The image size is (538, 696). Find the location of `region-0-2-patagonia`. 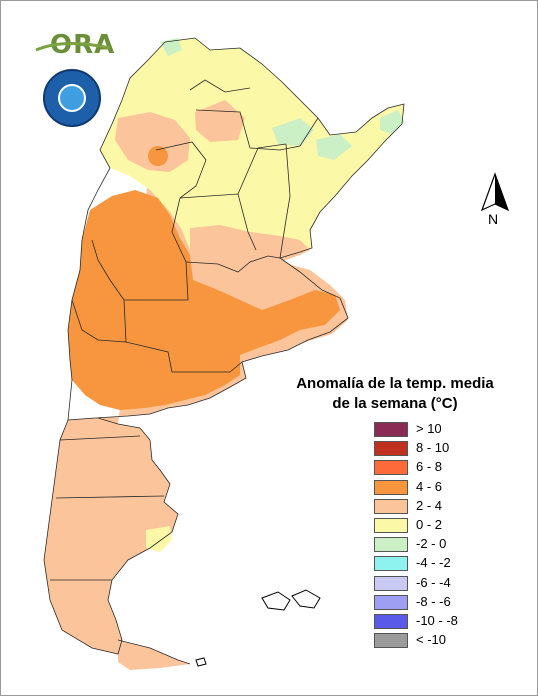

region-0-2-patagonia is located at coordinates (159, 539).